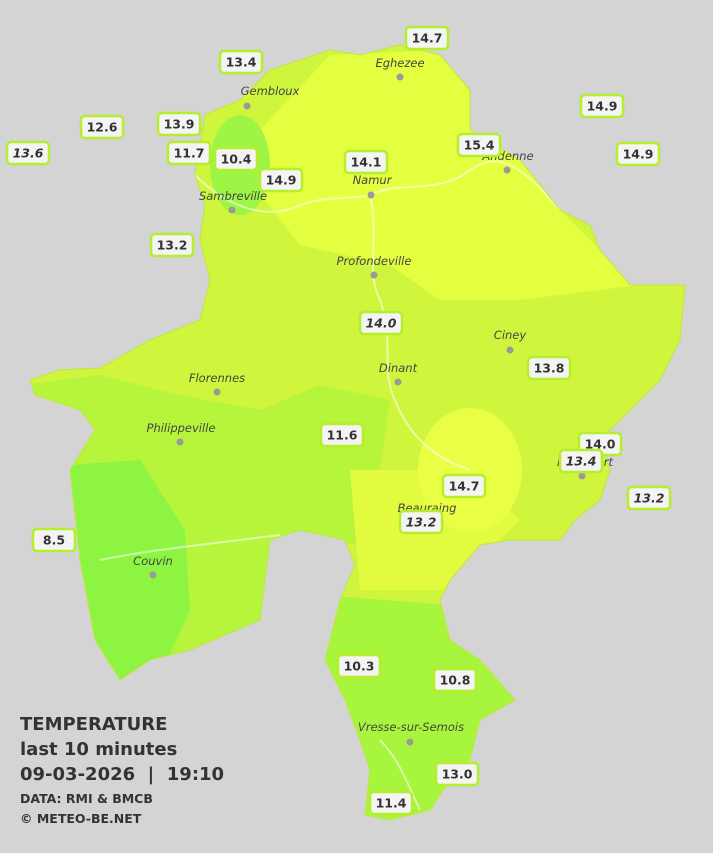 This screenshot has height=853, width=713. I want to click on station-value: 13.6, so click(28, 153).